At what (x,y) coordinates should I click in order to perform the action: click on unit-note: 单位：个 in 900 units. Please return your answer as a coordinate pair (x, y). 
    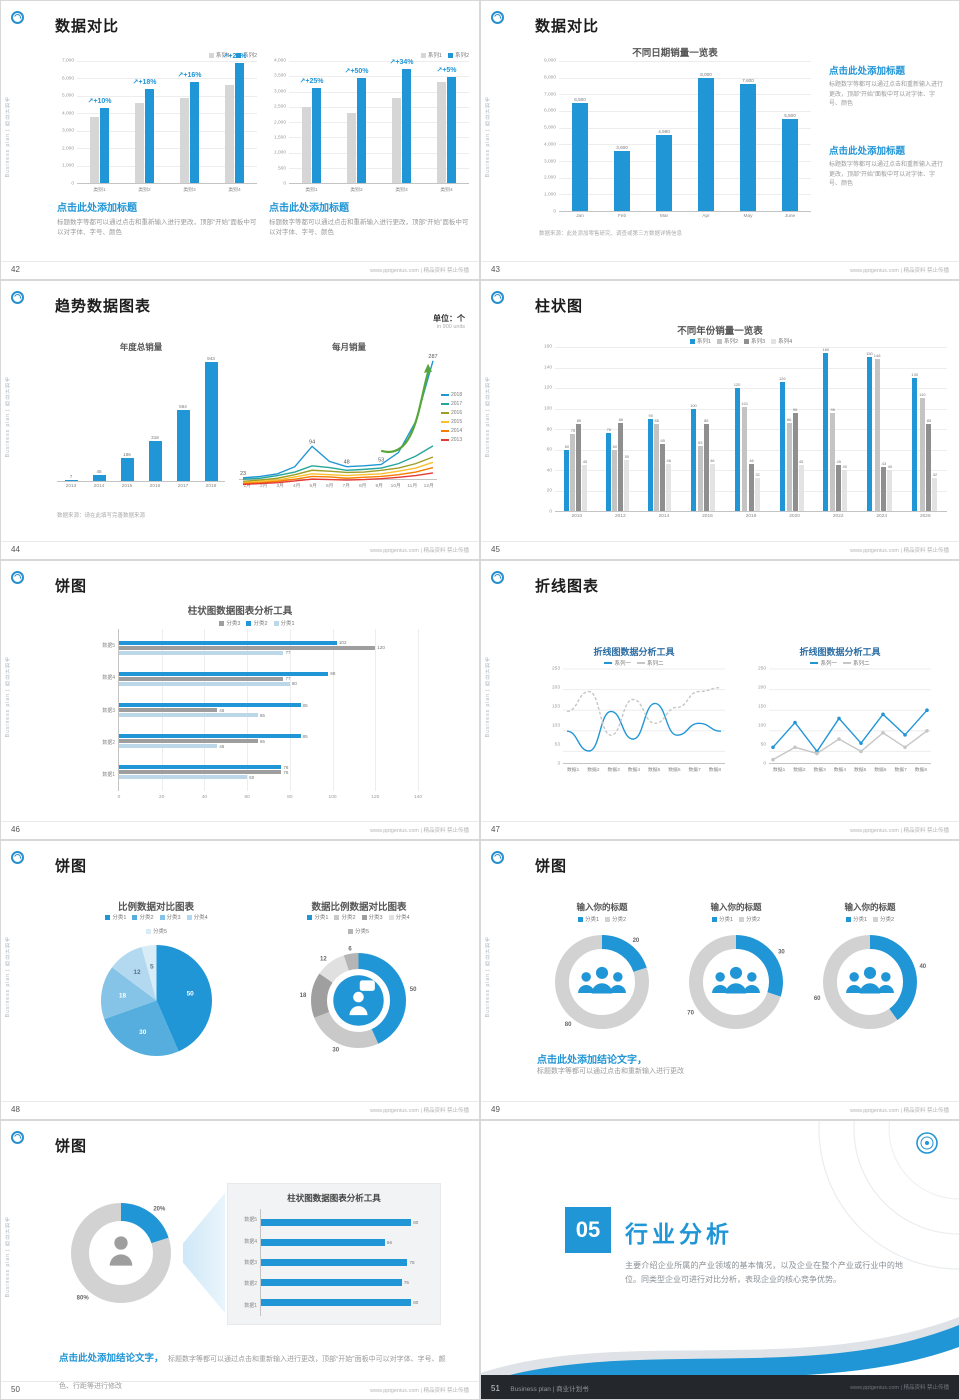
    Looking at the image, I should click on (449, 321).